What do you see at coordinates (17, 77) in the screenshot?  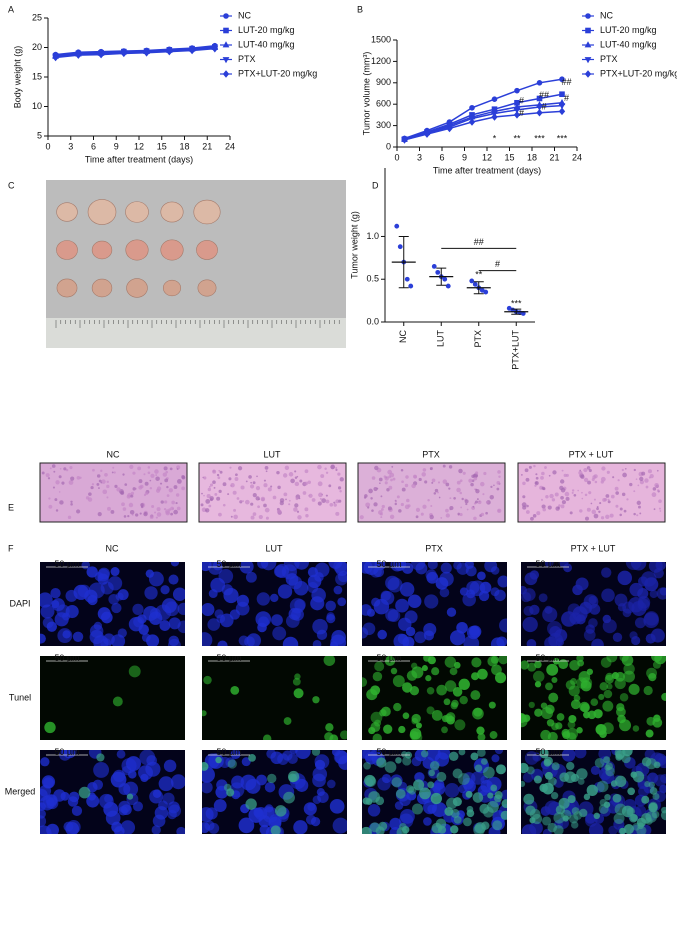 I see `y-axis-title: Body weight (g)` at bounding box center [17, 77].